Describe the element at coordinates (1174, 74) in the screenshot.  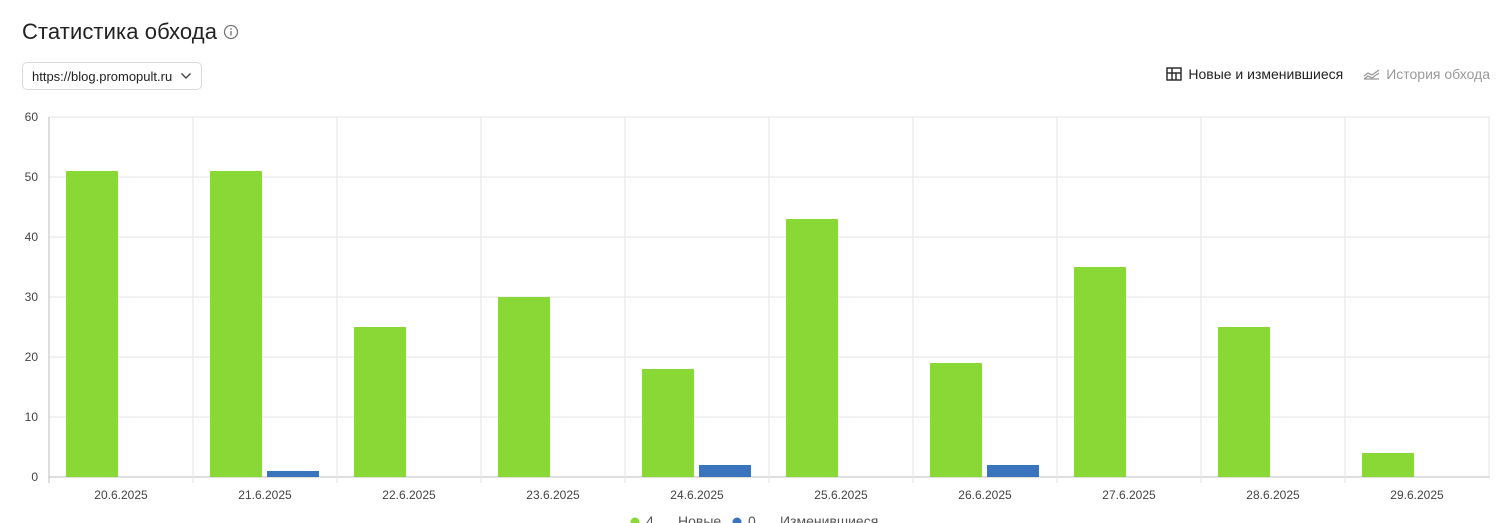
I see `table-icon` at that location.